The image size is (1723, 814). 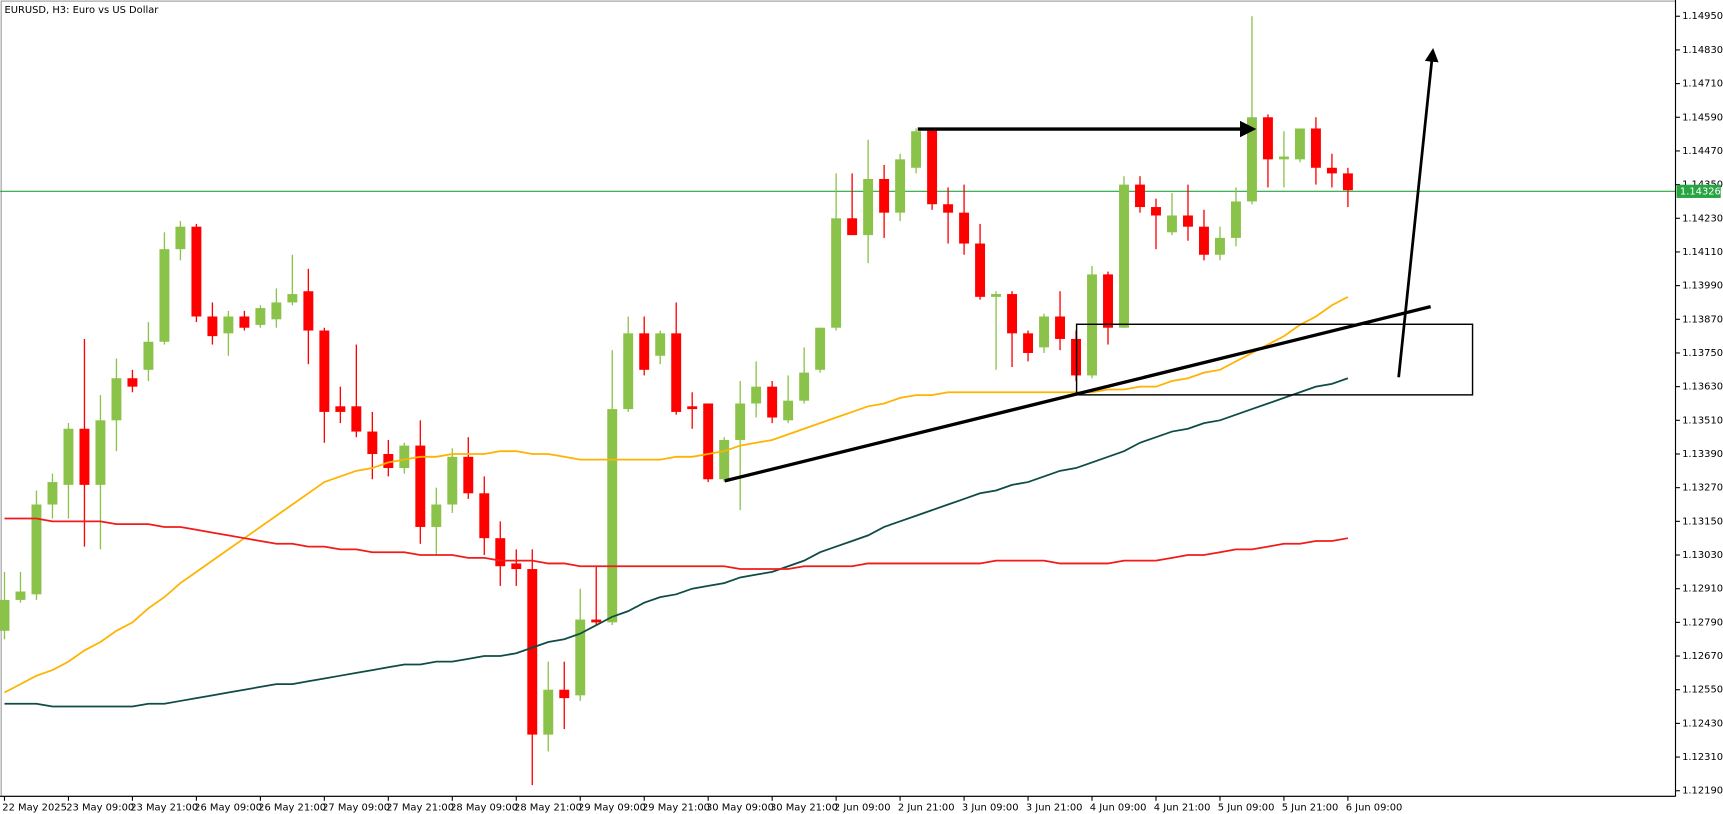 What do you see at coordinates (1078, 394) in the screenshot?
I see `trend-line` at bounding box center [1078, 394].